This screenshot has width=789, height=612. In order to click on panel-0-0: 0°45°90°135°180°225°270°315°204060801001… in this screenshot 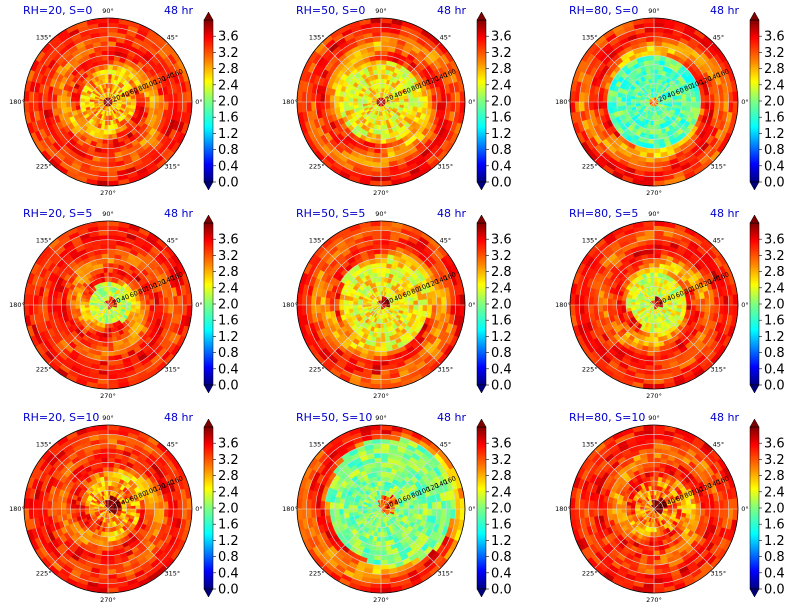, I will do `click(124, 100)`.